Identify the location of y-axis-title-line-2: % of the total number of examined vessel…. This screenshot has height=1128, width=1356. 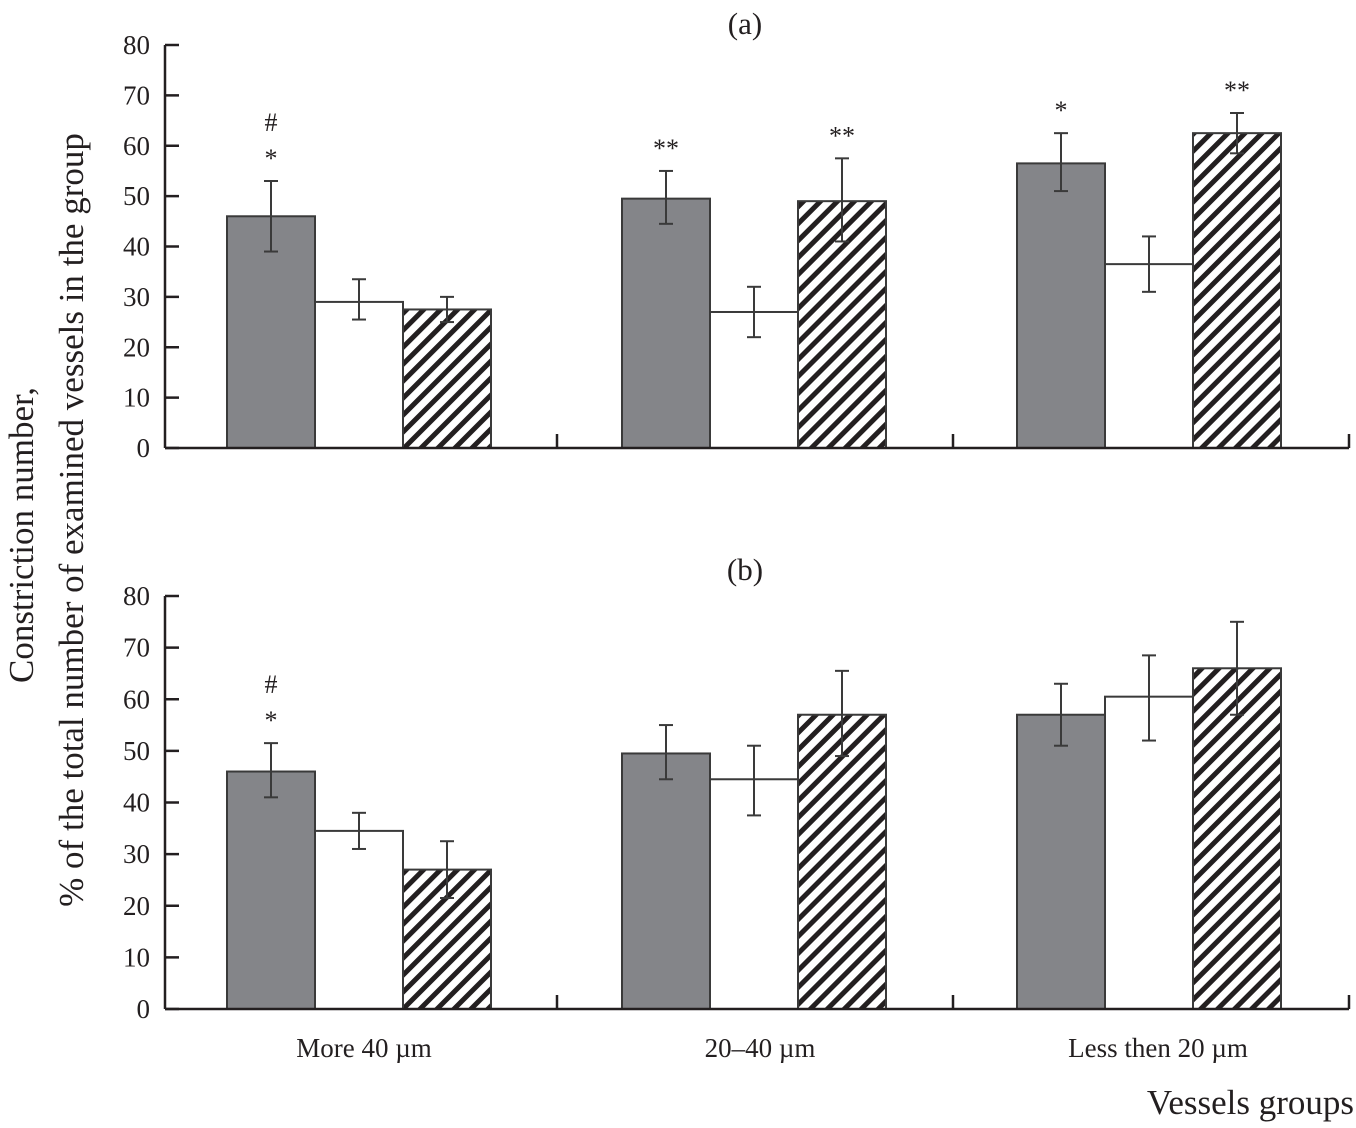
(71, 520).